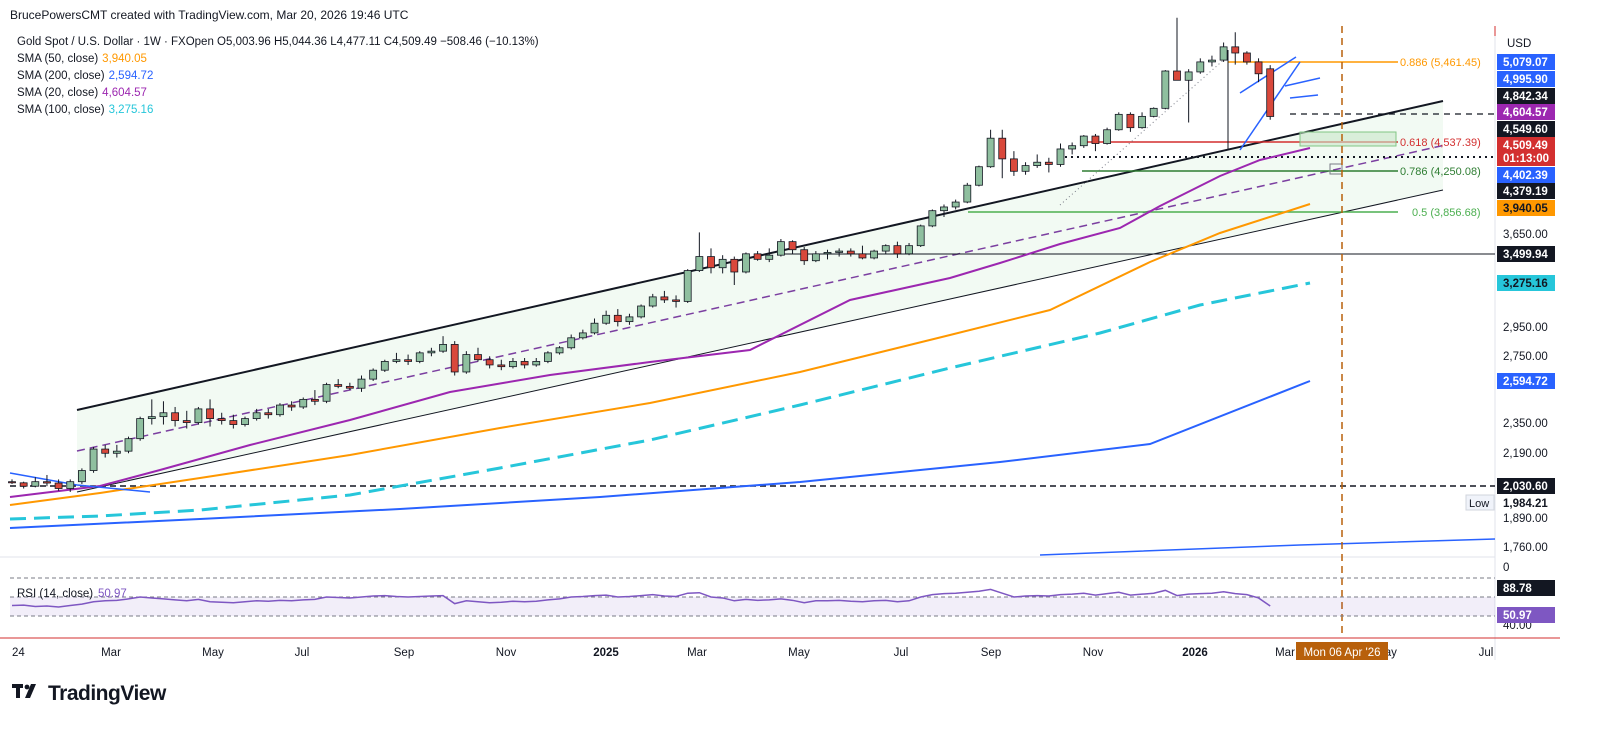  I want to click on time-label-11: Nov, so click(1093, 653).